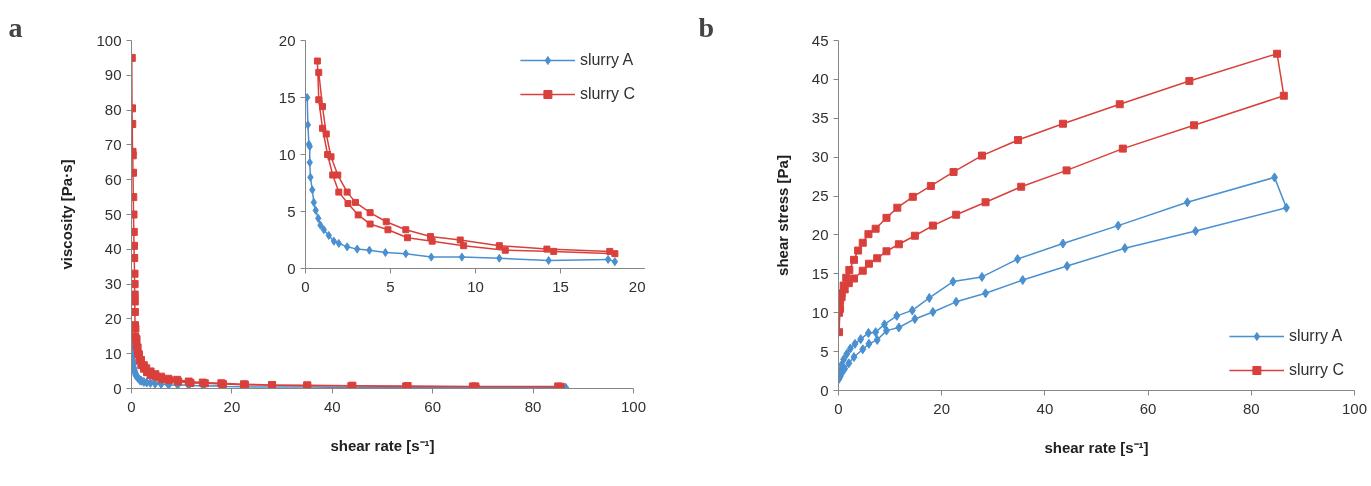  What do you see at coordinates (475, 286) in the screenshot?
I see `x-tick-label: 10` at bounding box center [475, 286].